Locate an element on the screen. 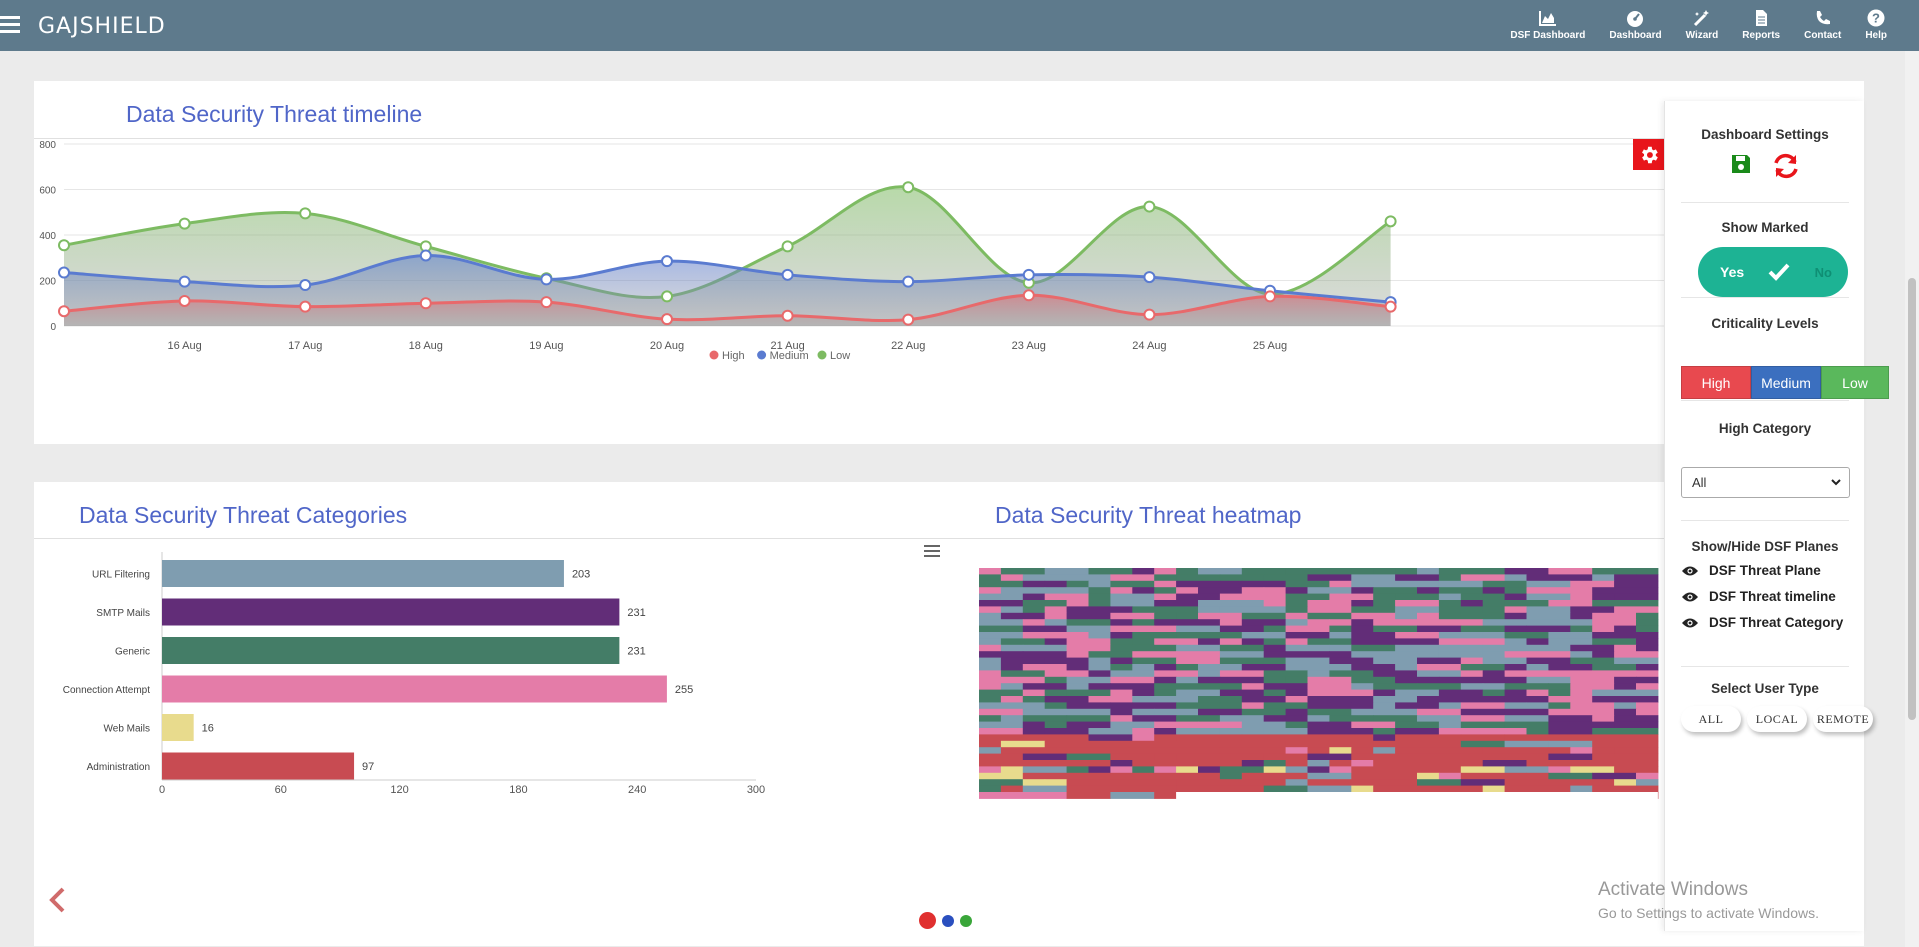  plane-toggle-threat-category: DSF Threat Category is located at coordinates (1762, 622).